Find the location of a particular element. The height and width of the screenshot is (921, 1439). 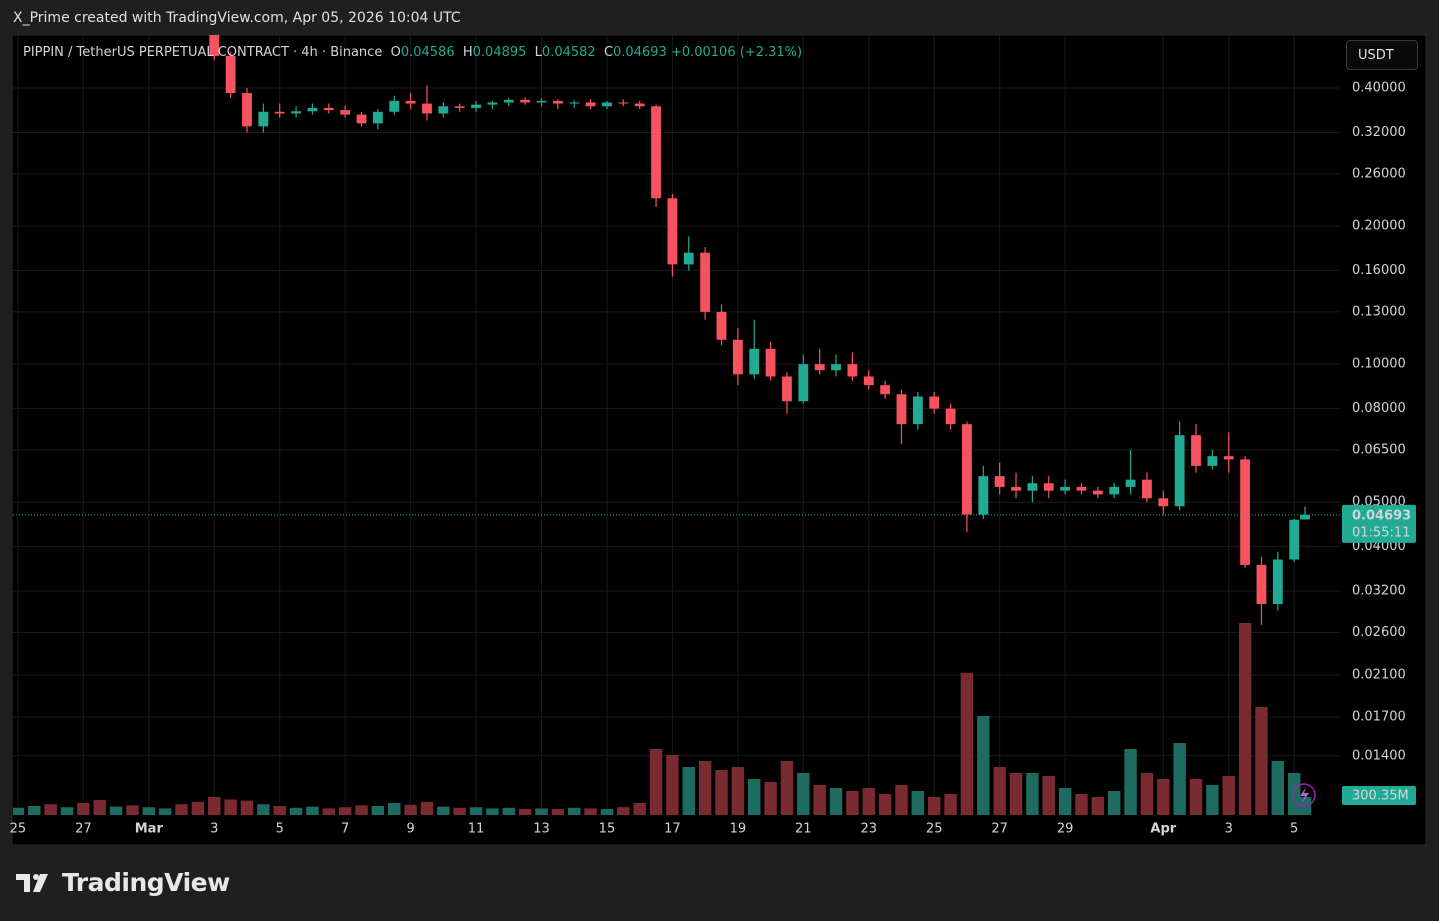

ohlc-value: 0.04693 is located at coordinates (640, 52).